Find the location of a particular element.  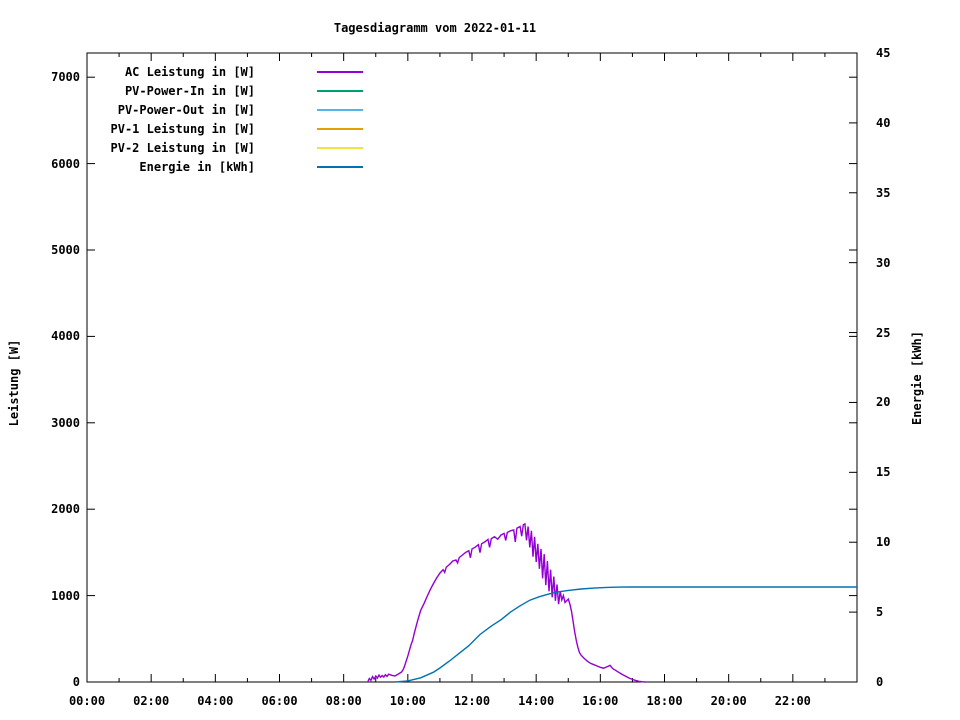

x-tick-label: 20:00 is located at coordinates (728, 701).